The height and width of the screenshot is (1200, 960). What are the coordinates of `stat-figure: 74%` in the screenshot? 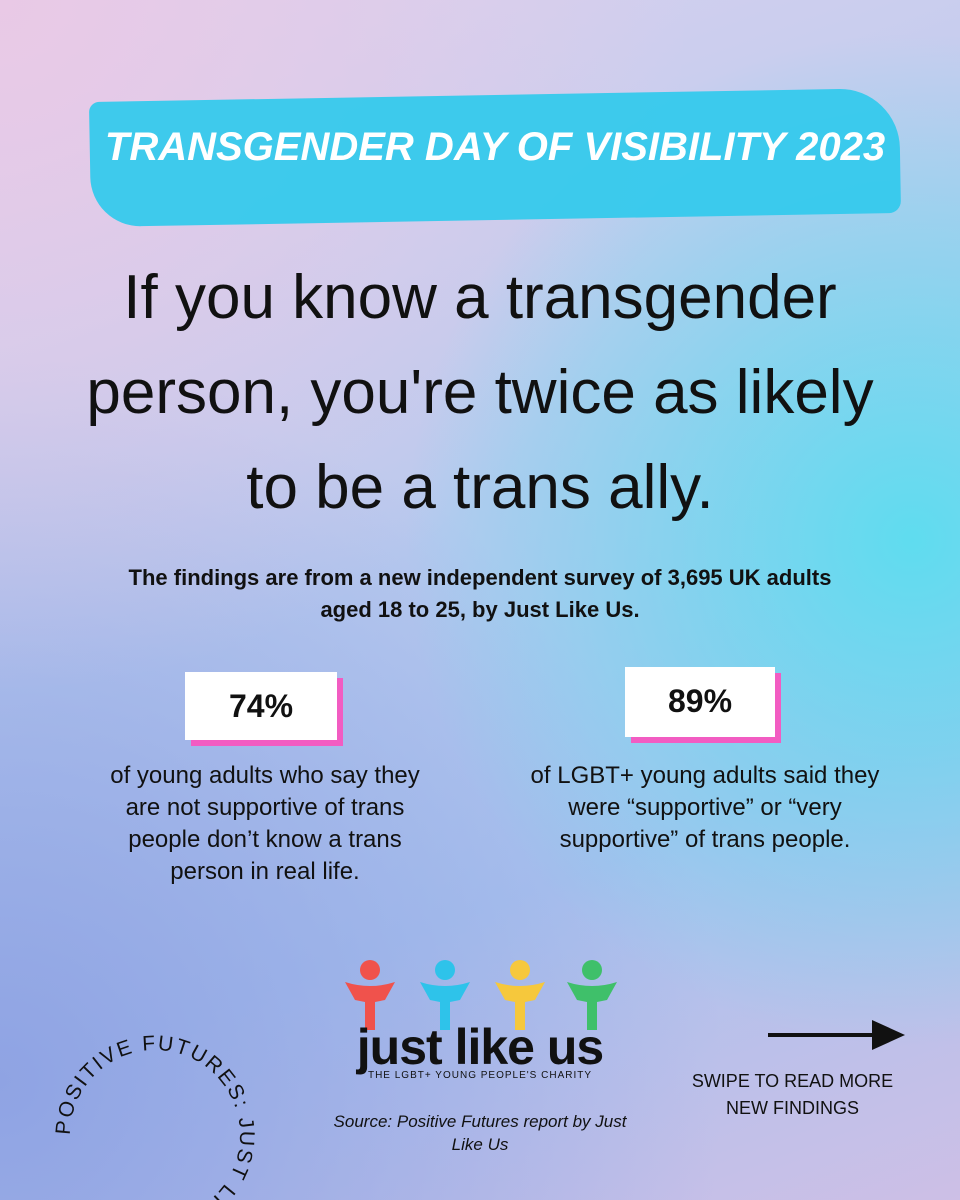 It's located at (261, 706).